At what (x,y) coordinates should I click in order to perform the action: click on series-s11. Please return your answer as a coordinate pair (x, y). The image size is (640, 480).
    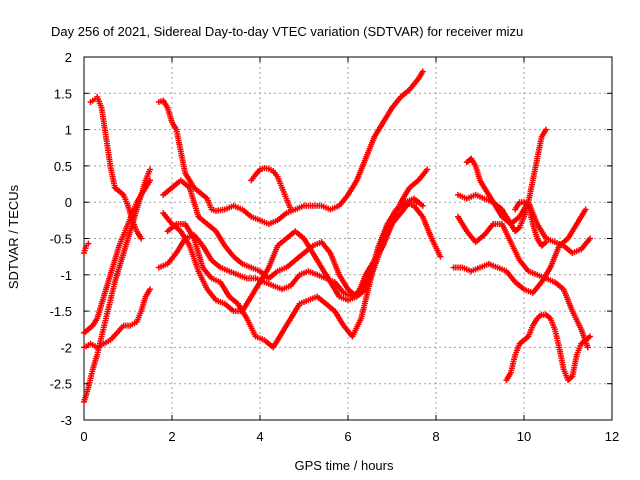
    Looking at the image, I should click on (271, 189).